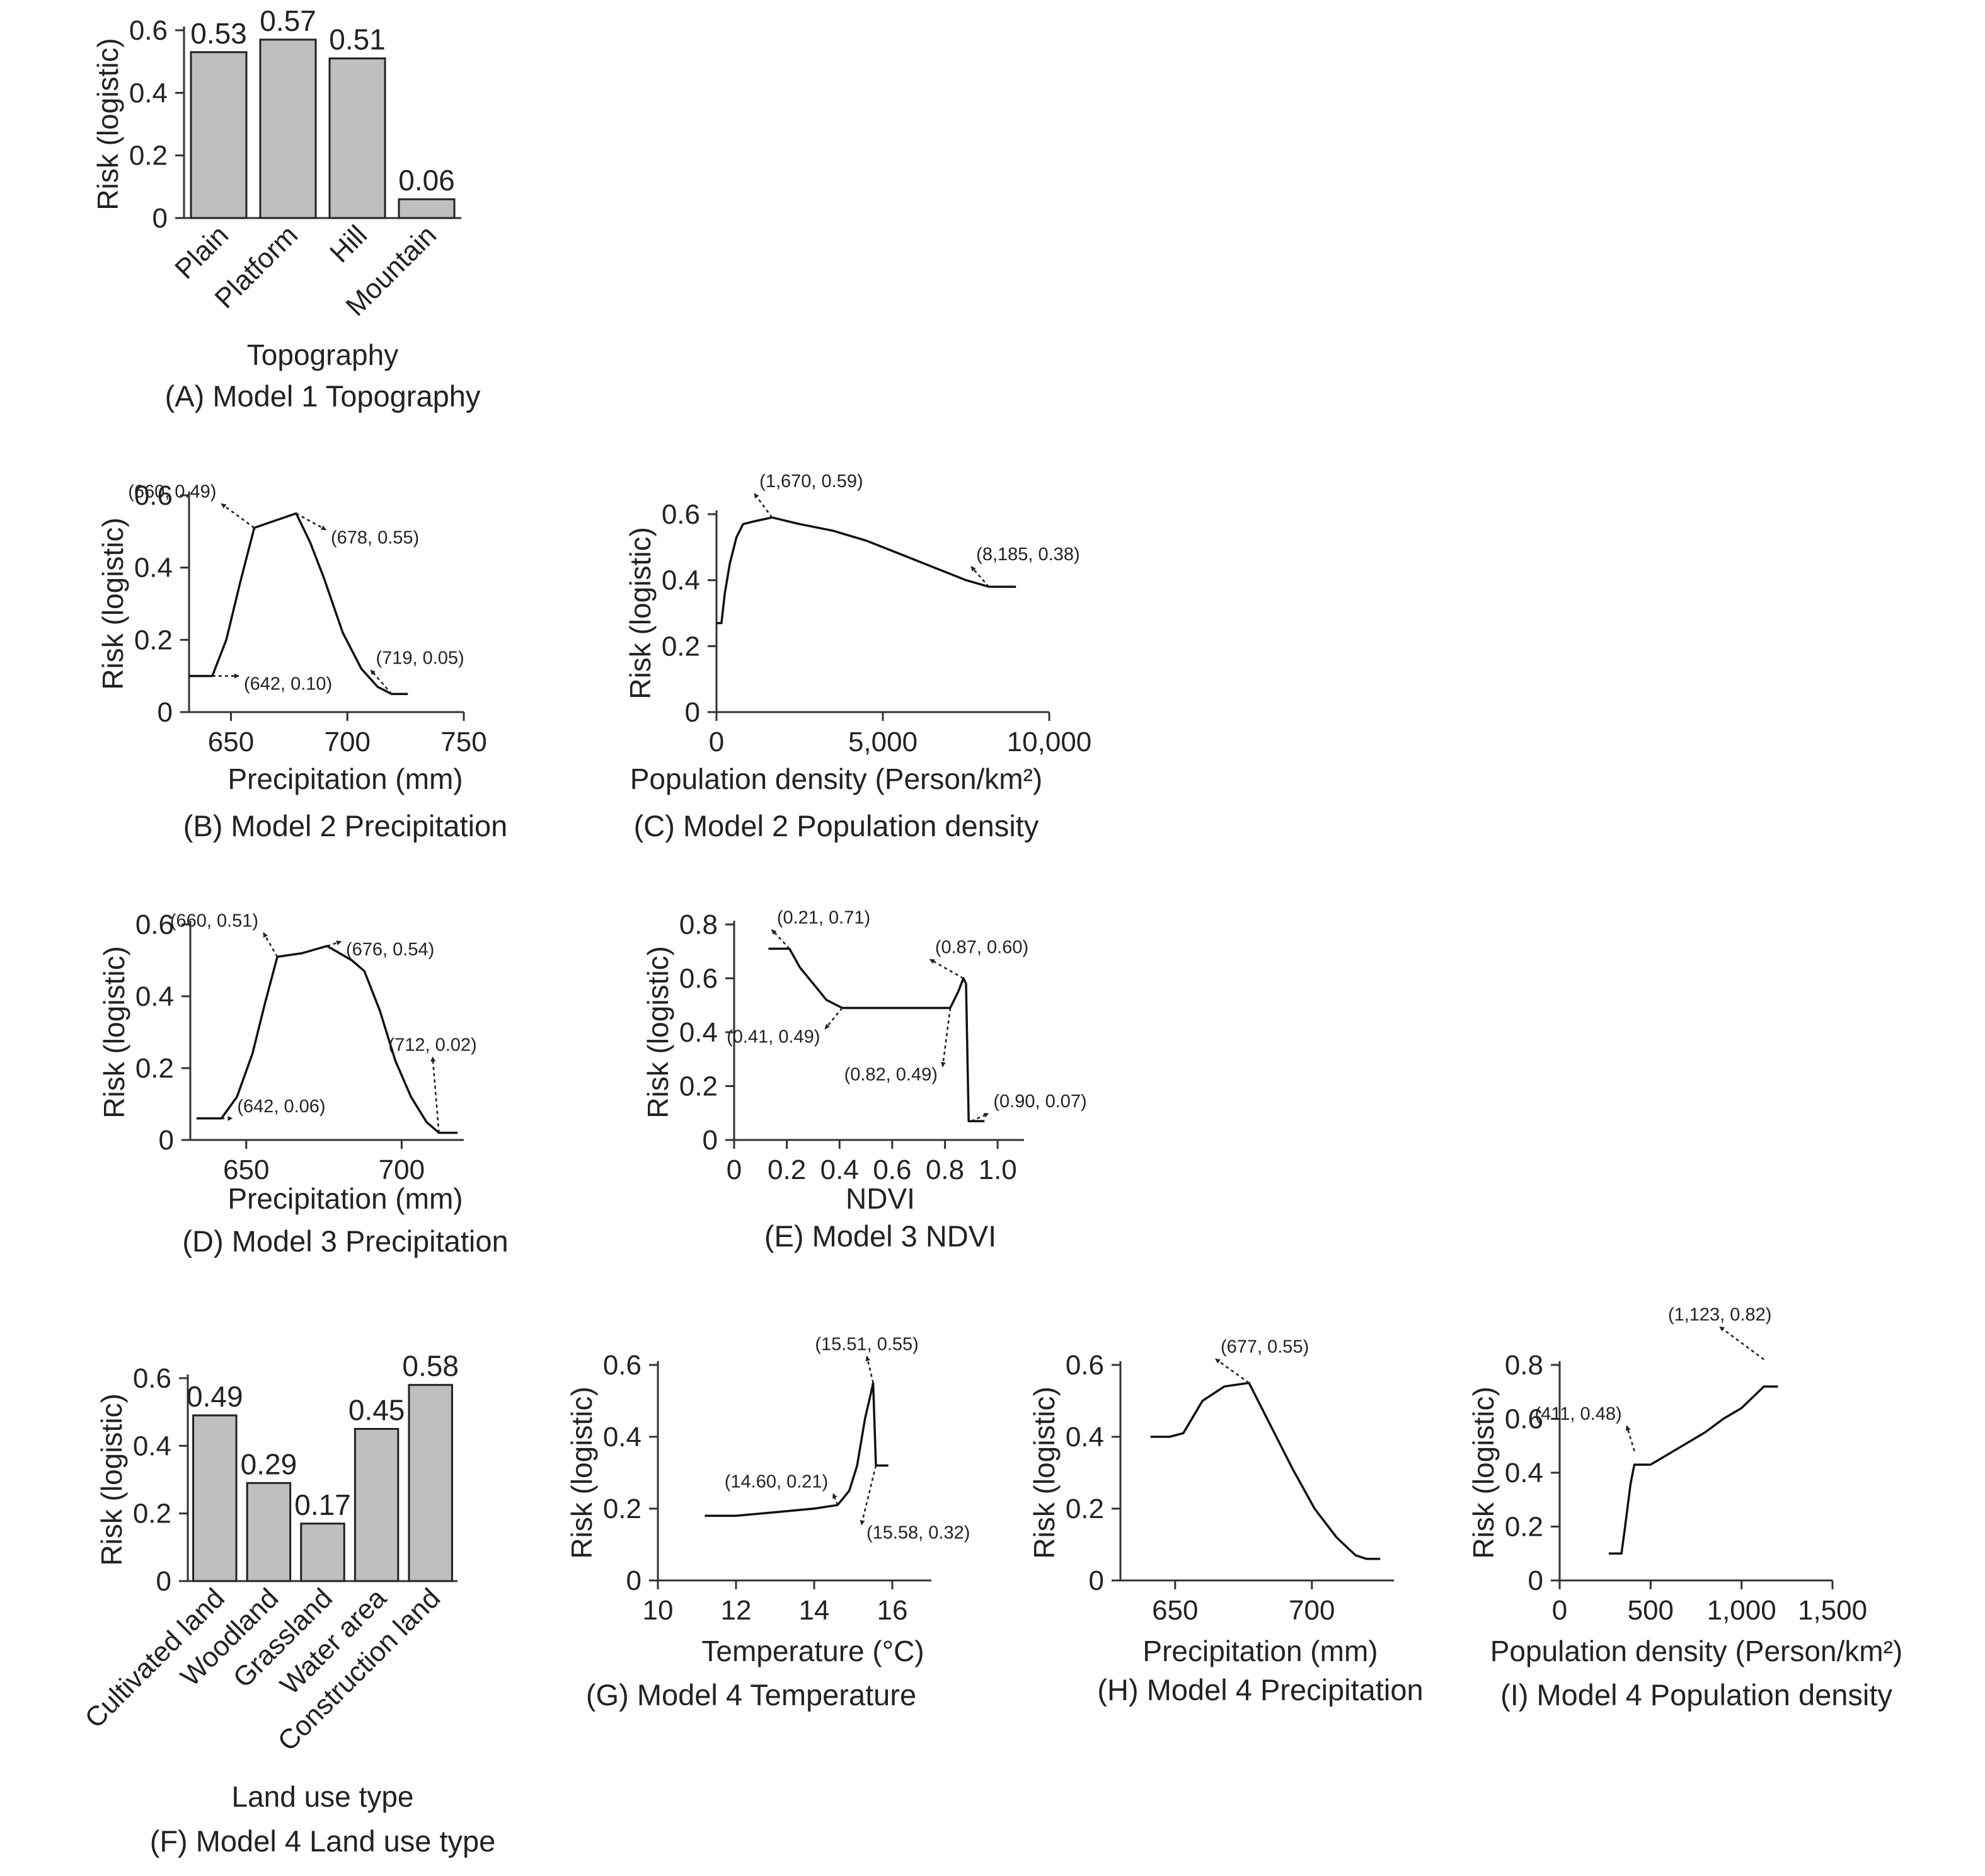  I want to click on x-tick-label: Hill, so click(348, 243).